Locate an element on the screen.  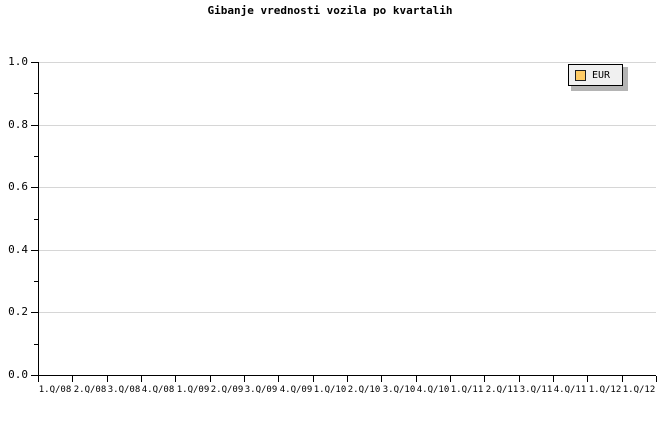
y-axis-label: 0.8 is located at coordinates (18, 124).